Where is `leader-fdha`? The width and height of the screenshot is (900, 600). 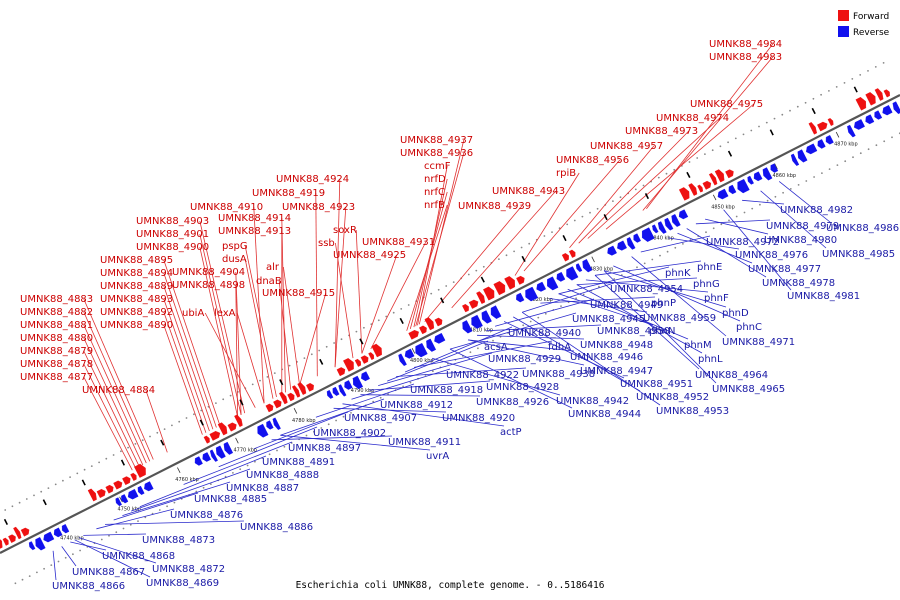
leader-fdha is located at coordinates (483, 354).